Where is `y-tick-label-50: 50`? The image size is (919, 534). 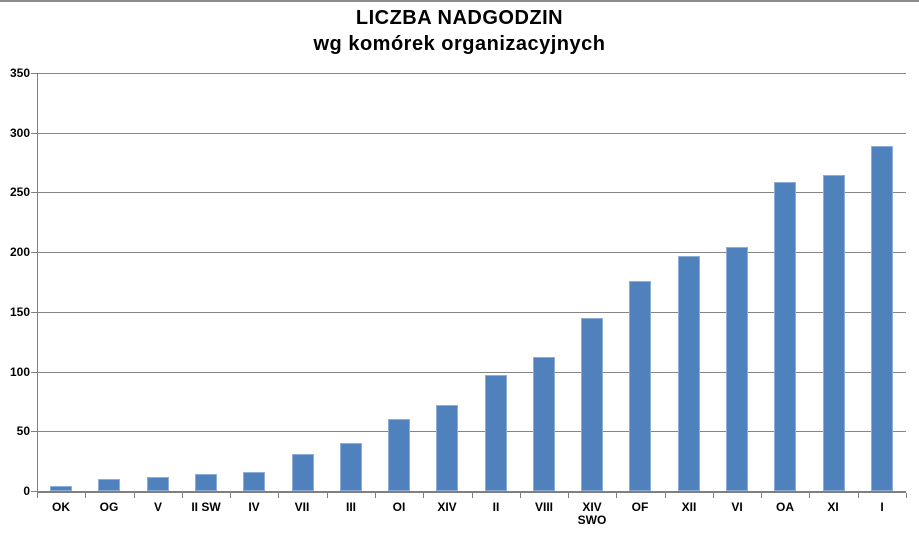
y-tick-label-50: 50 is located at coordinates (23, 431).